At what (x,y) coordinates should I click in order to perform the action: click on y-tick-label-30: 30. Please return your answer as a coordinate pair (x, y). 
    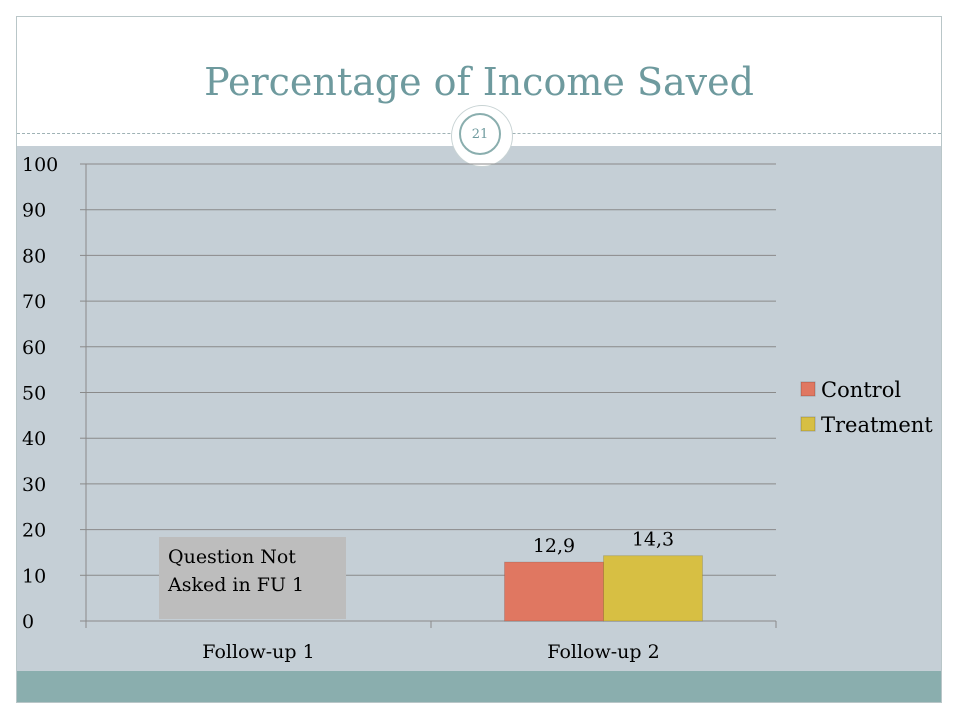
    Looking at the image, I should click on (34, 485).